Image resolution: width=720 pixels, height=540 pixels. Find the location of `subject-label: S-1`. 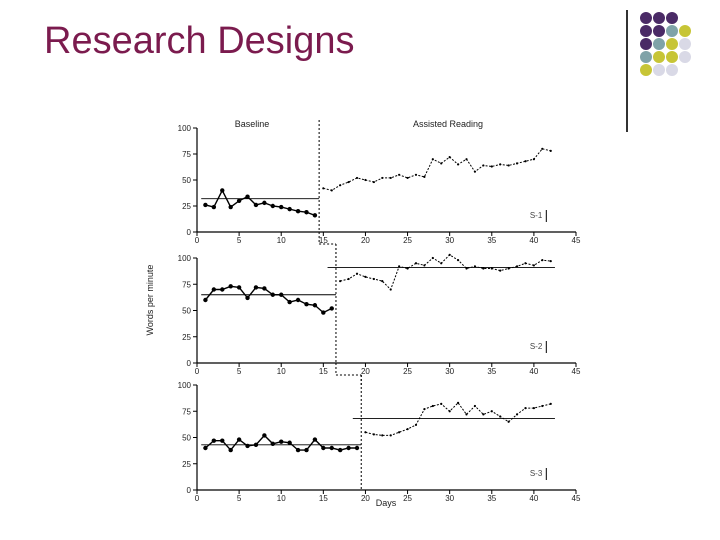

subject-label: S-1 is located at coordinates (536, 215).